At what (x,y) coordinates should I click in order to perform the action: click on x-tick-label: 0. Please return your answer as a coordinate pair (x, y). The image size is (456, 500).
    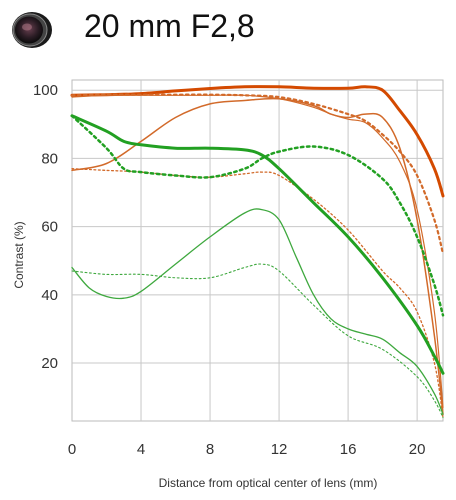
    Looking at the image, I should click on (72, 449).